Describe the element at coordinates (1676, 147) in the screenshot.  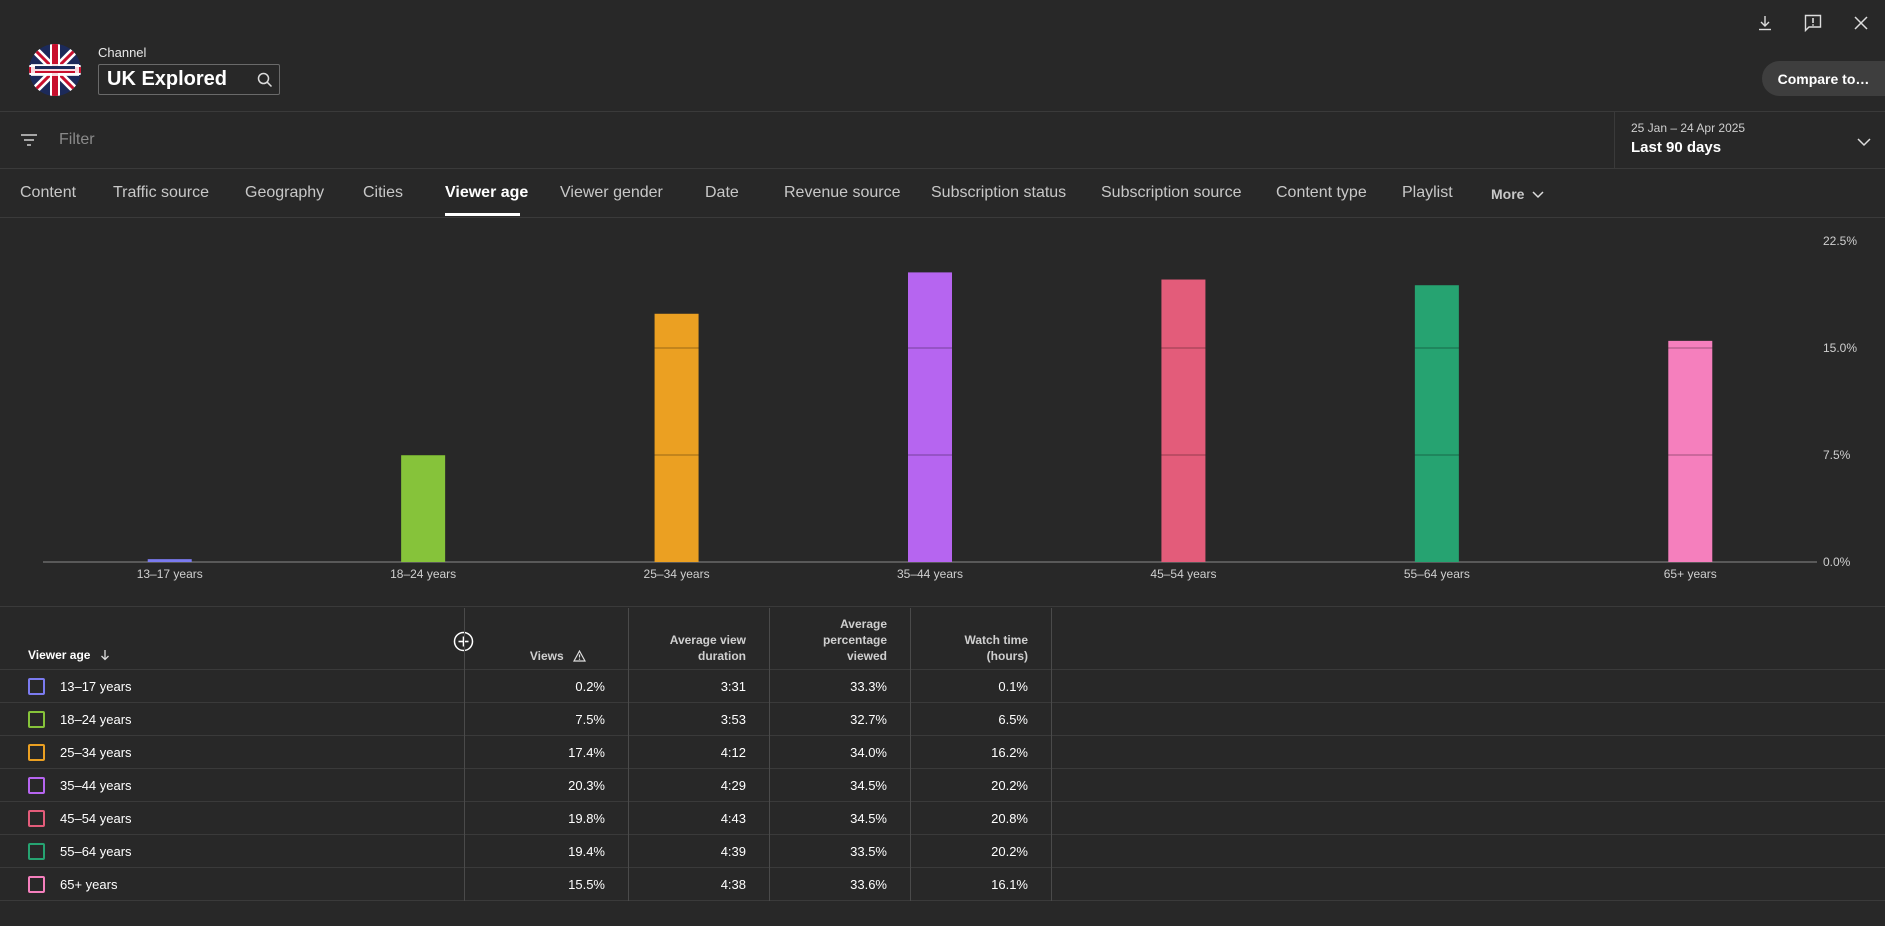
I see `period-text: Last 90 days` at that location.